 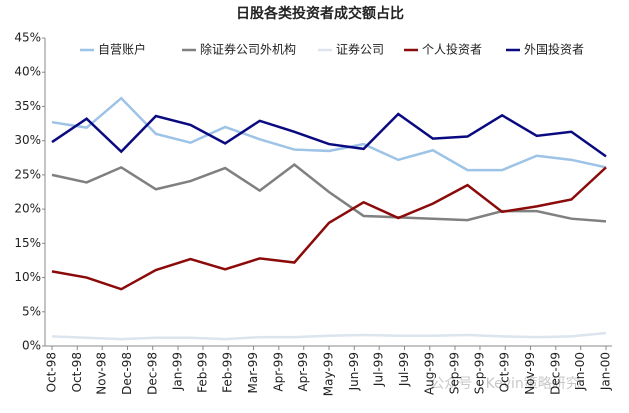 I want to click on legend-label: 除证券公司外机构, so click(x=248, y=49).